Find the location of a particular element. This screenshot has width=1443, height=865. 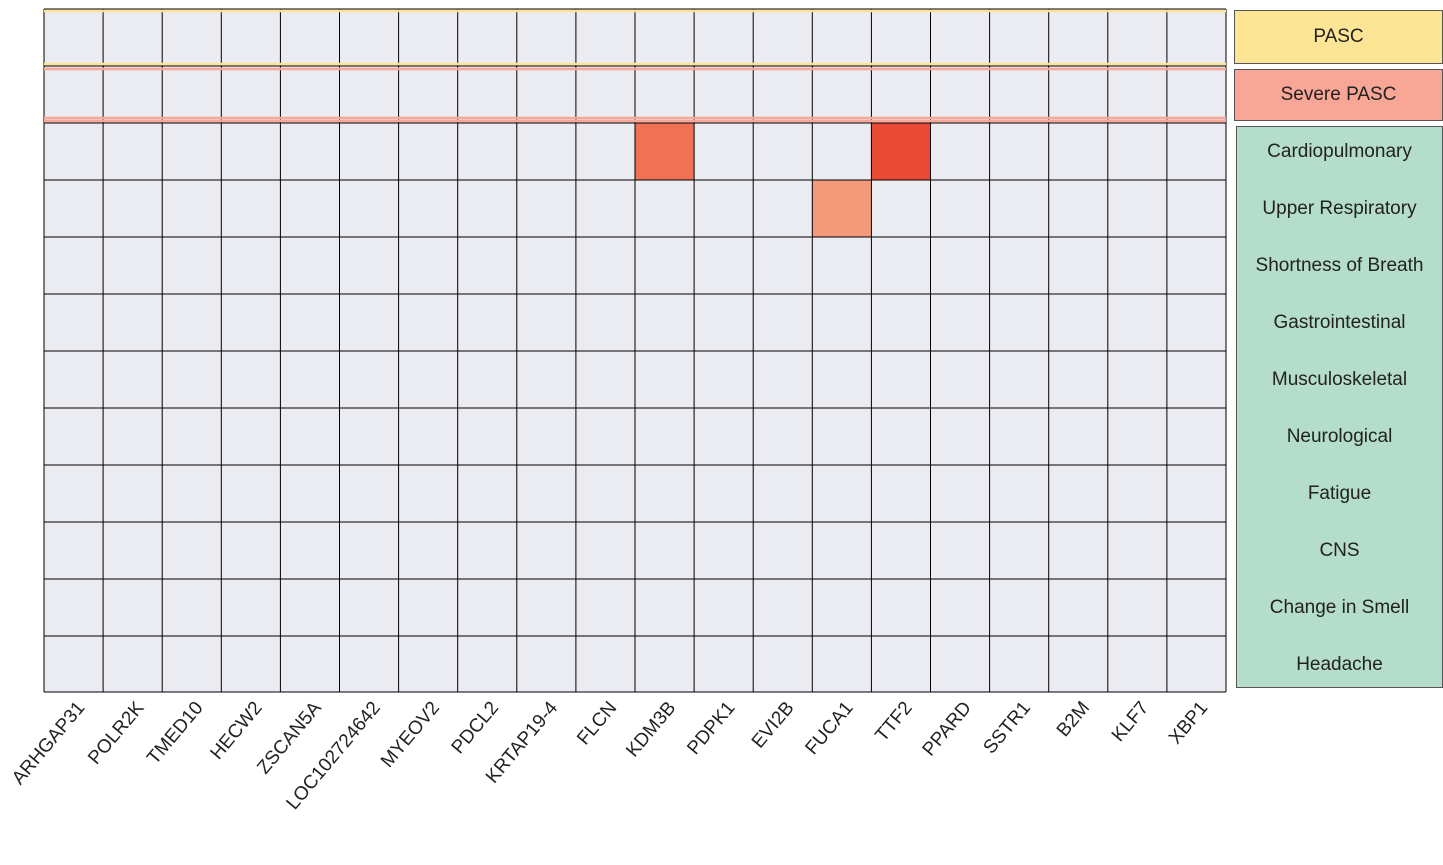

row-label-headache: Headache is located at coordinates (1339, 664).